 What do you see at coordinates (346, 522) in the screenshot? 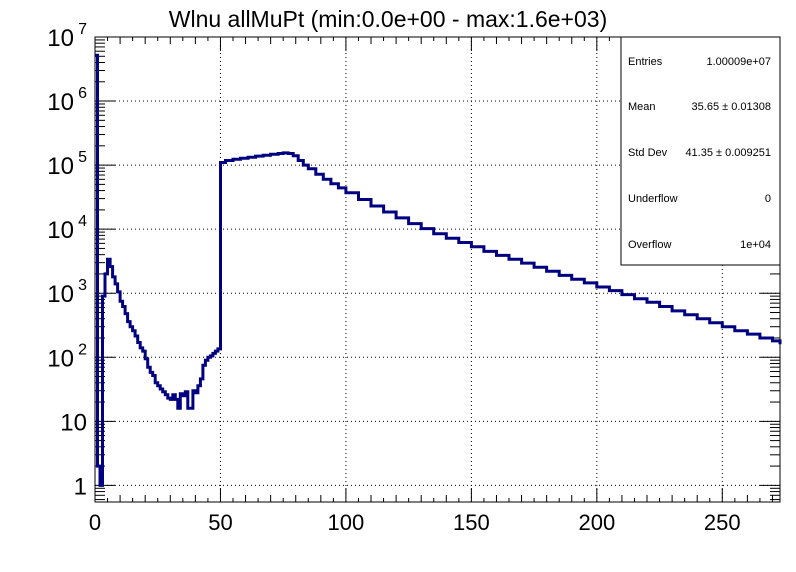
I see `x-tick-label: 100` at bounding box center [346, 522].